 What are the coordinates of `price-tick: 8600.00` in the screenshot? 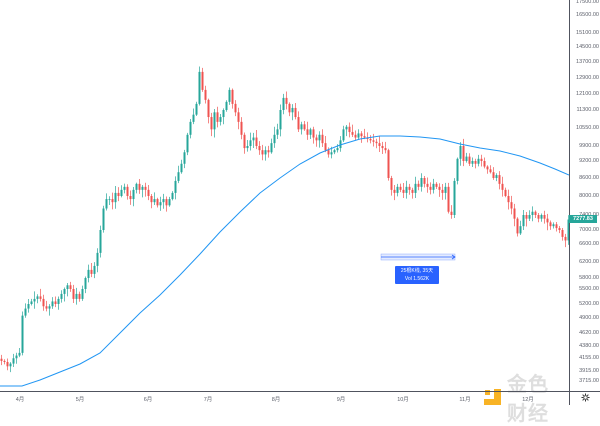 It's located at (589, 178).